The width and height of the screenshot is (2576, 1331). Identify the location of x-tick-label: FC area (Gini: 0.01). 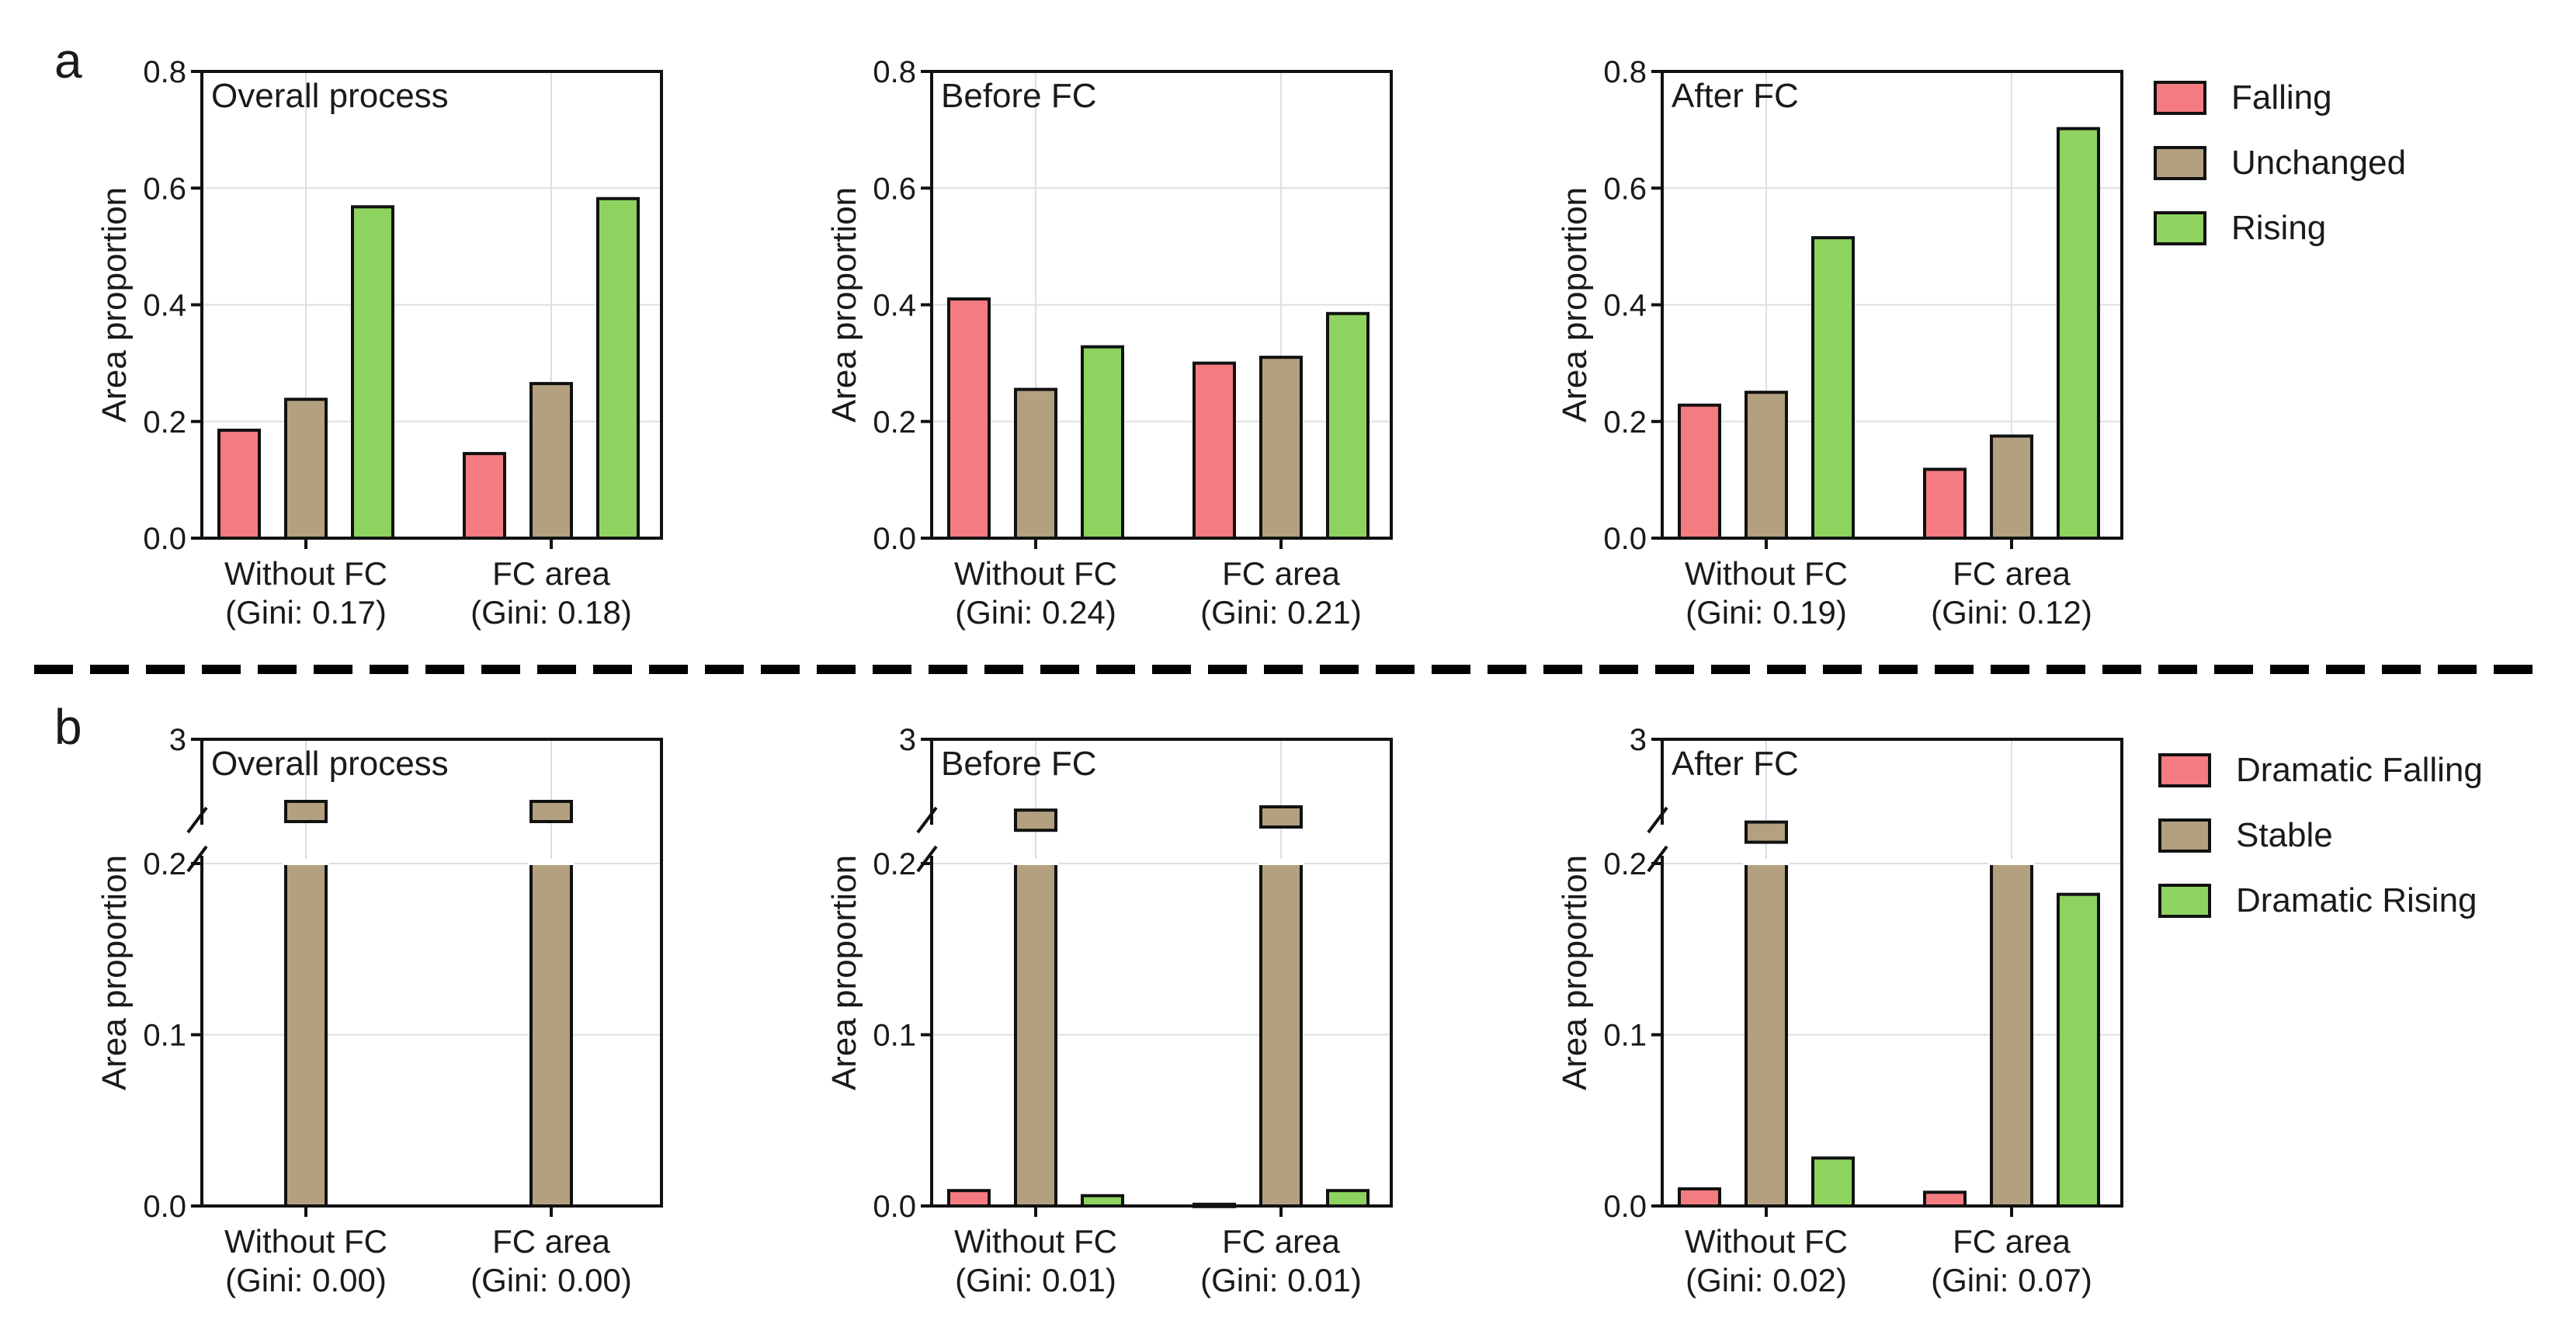
(1281, 1261).